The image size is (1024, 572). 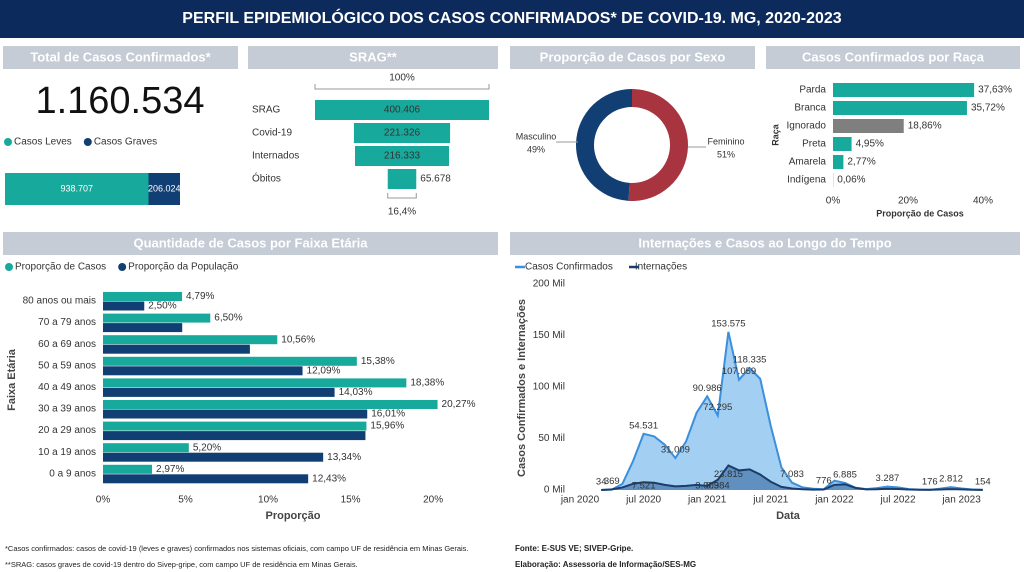 What do you see at coordinates (893, 56) in the screenshot?
I see `panel-title: Casos Confirmados por Raça` at bounding box center [893, 56].